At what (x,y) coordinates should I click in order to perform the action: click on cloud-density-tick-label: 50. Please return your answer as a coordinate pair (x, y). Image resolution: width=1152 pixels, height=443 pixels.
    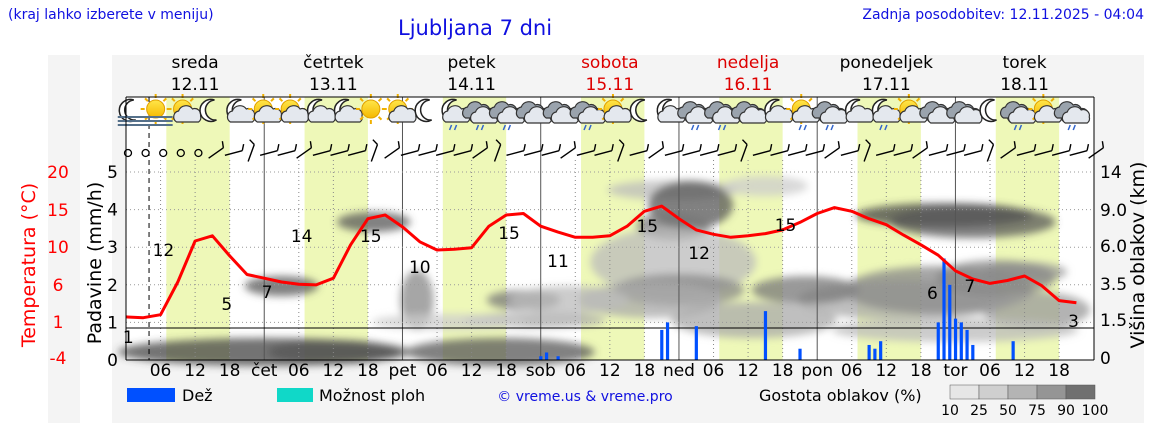
    Looking at the image, I should click on (1008, 411).